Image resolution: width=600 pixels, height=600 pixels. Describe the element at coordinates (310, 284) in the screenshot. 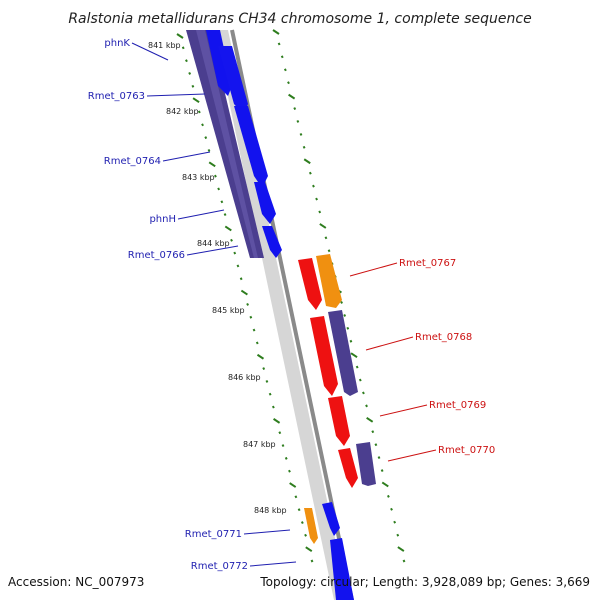

I see `gene-Rmet_0767-red` at that location.